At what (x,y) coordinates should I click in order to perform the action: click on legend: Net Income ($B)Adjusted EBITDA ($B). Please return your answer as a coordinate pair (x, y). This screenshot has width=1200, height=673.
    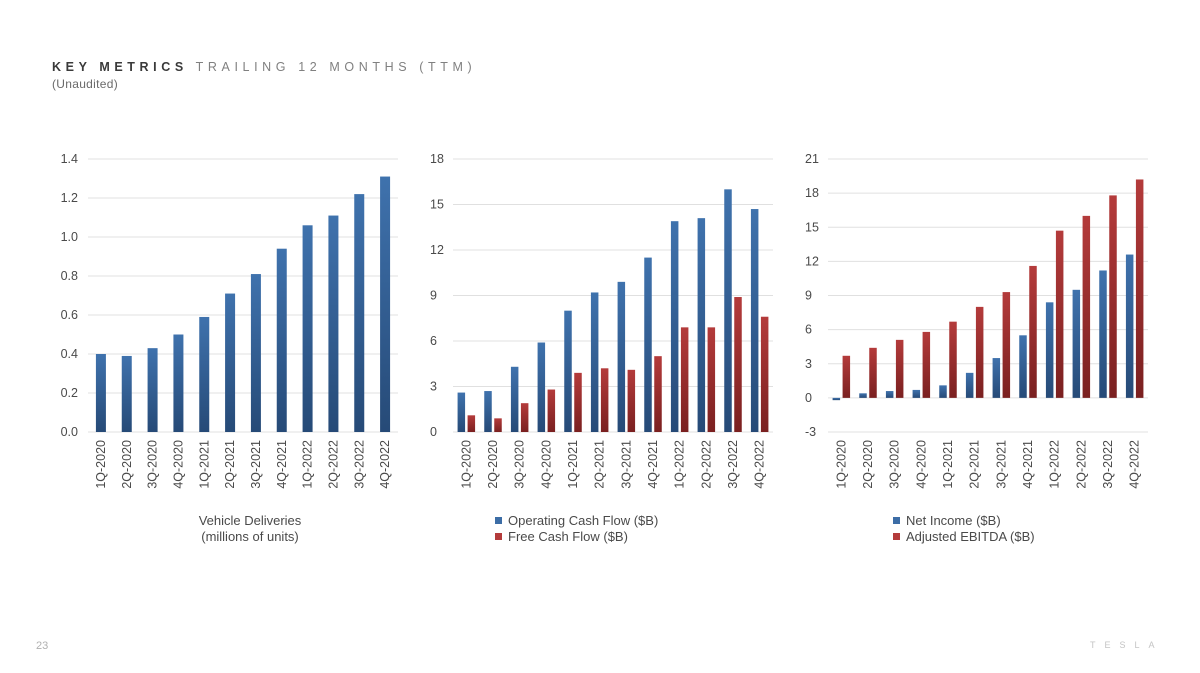
    Looking at the image, I should click on (964, 528).